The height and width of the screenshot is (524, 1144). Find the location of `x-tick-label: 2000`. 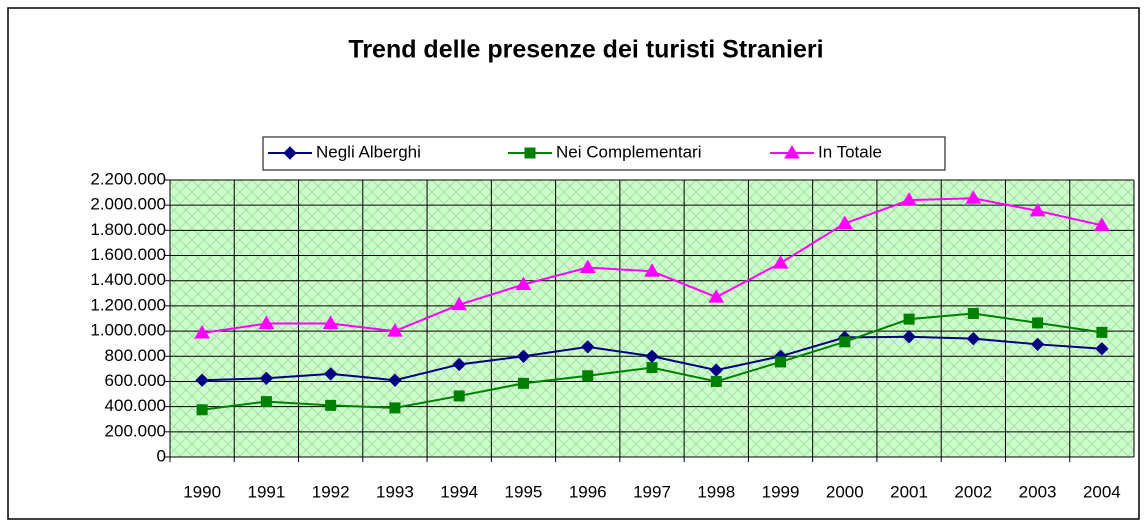

x-tick-label: 2000 is located at coordinates (845, 491).